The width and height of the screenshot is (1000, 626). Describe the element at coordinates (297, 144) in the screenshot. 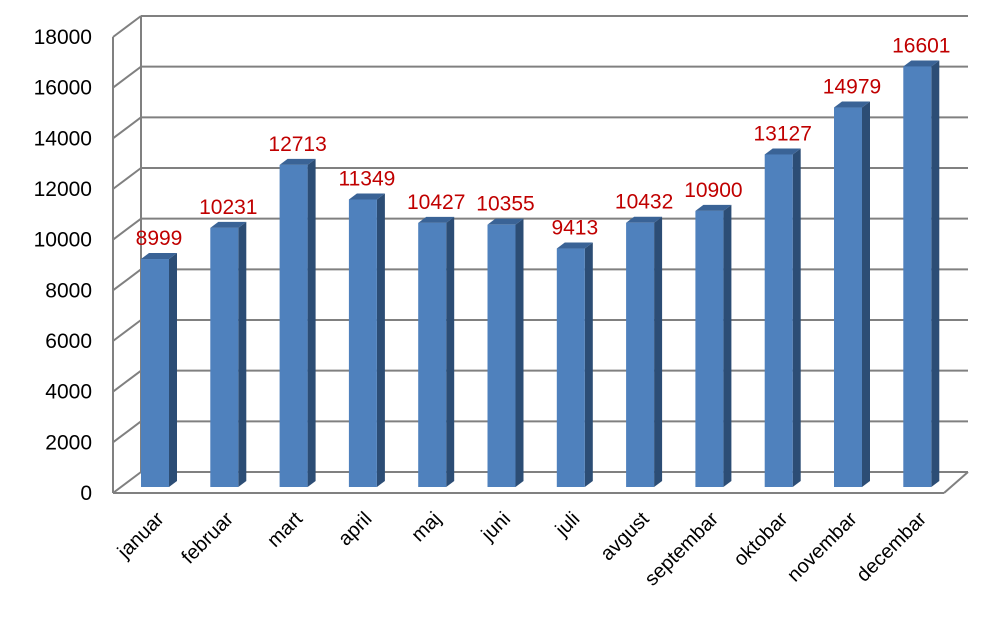

I see `data-label: 12713` at that location.